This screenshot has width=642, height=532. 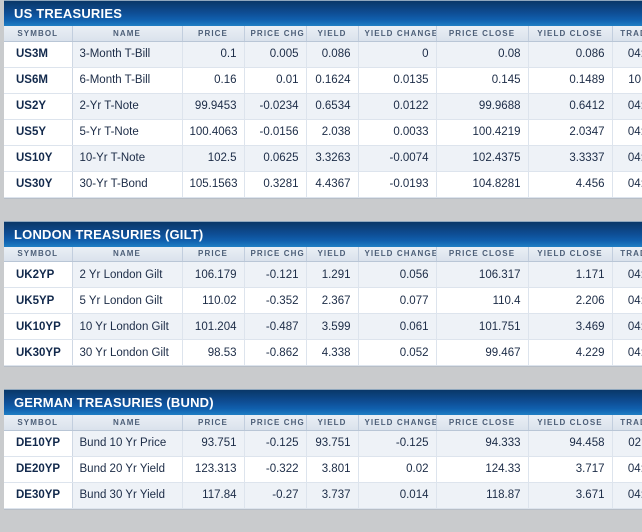 What do you see at coordinates (127, 326) in the screenshot?
I see `cell-name: 10 Yr London Gilt` at bounding box center [127, 326].